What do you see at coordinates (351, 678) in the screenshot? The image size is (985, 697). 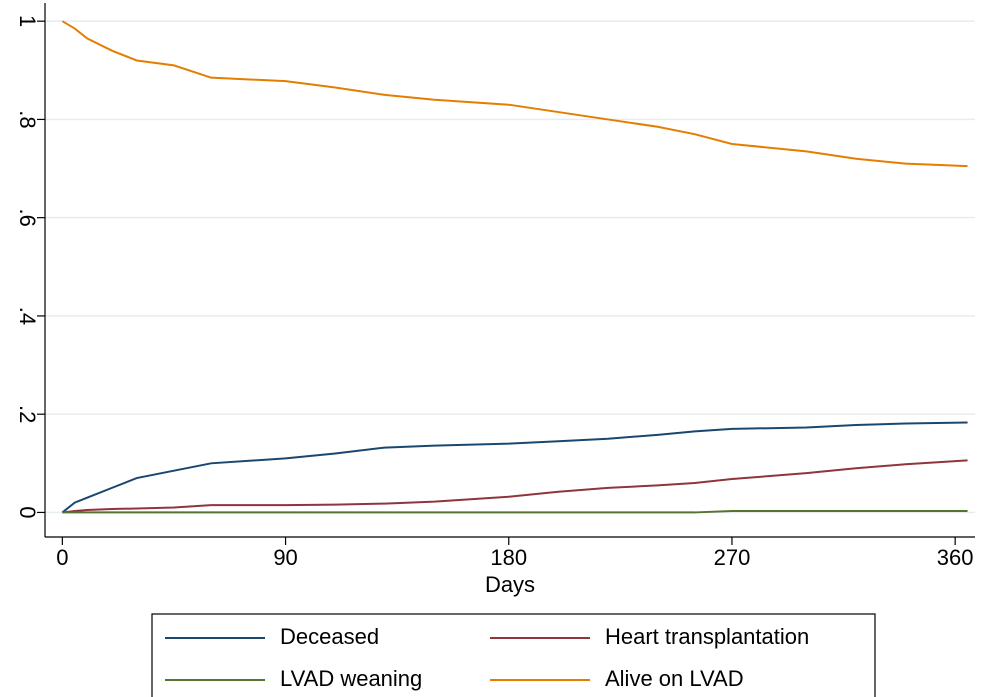 I see `legend-label: LVAD weaning` at bounding box center [351, 678].